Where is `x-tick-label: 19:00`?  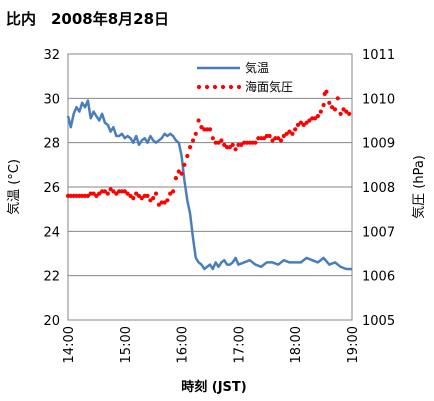 x-tick-label: 19:00 is located at coordinates (353, 344).